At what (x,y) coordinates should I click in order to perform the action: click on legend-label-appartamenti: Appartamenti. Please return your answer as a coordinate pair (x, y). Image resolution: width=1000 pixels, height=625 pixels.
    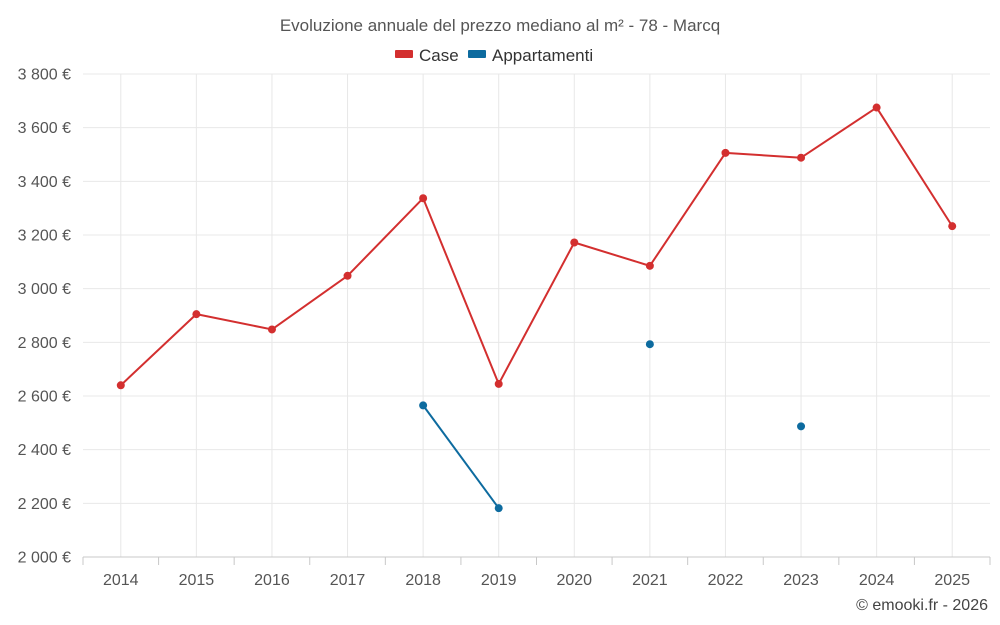
    Looking at the image, I should click on (542, 55).